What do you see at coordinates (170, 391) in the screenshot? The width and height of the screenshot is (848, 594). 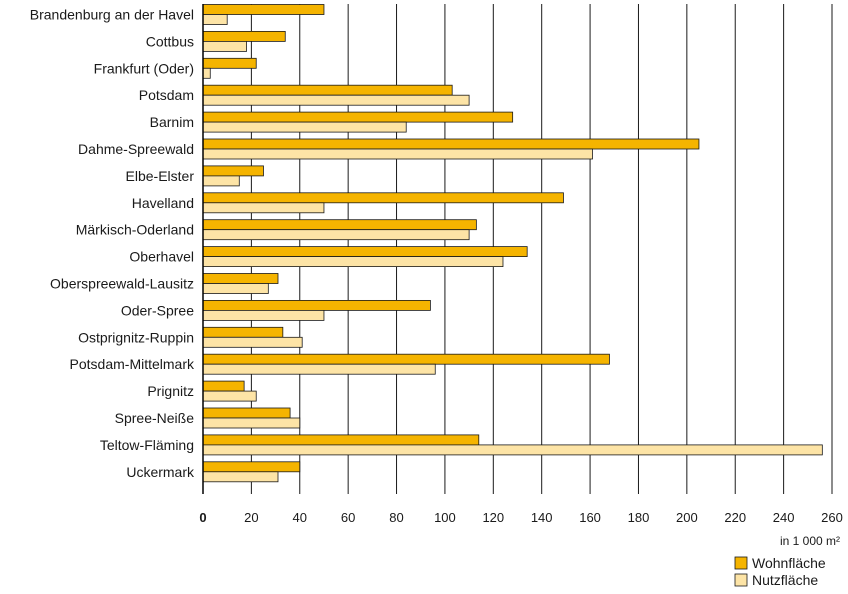 I see `category-label: Prignitz` at bounding box center [170, 391].